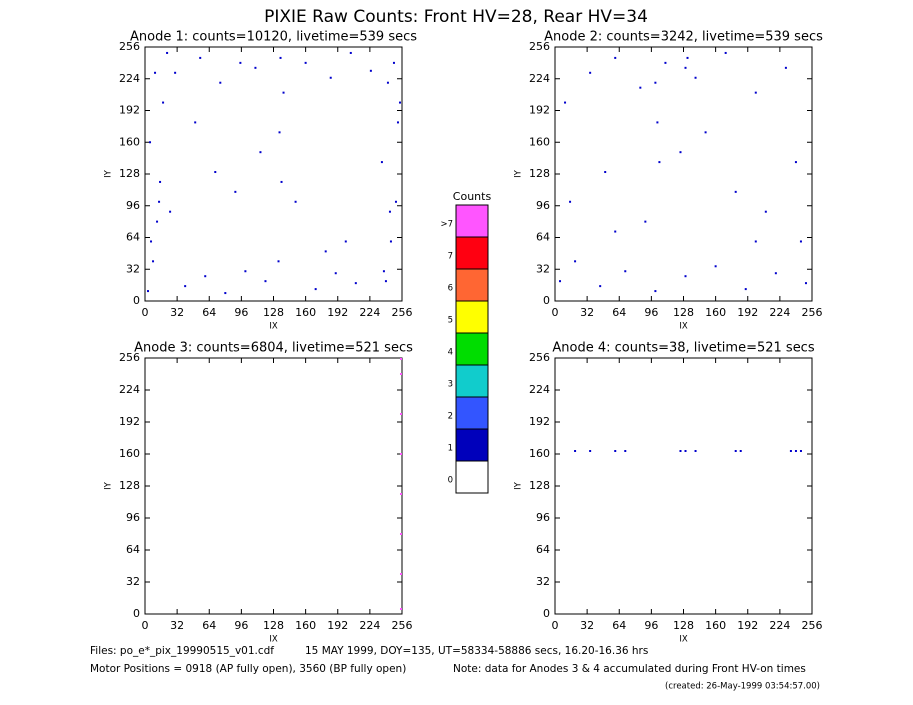 Image resolution: width=913 pixels, height=705 pixels. What do you see at coordinates (539, 46) in the screenshot?
I see `y-tick-label: 256` at bounding box center [539, 46].